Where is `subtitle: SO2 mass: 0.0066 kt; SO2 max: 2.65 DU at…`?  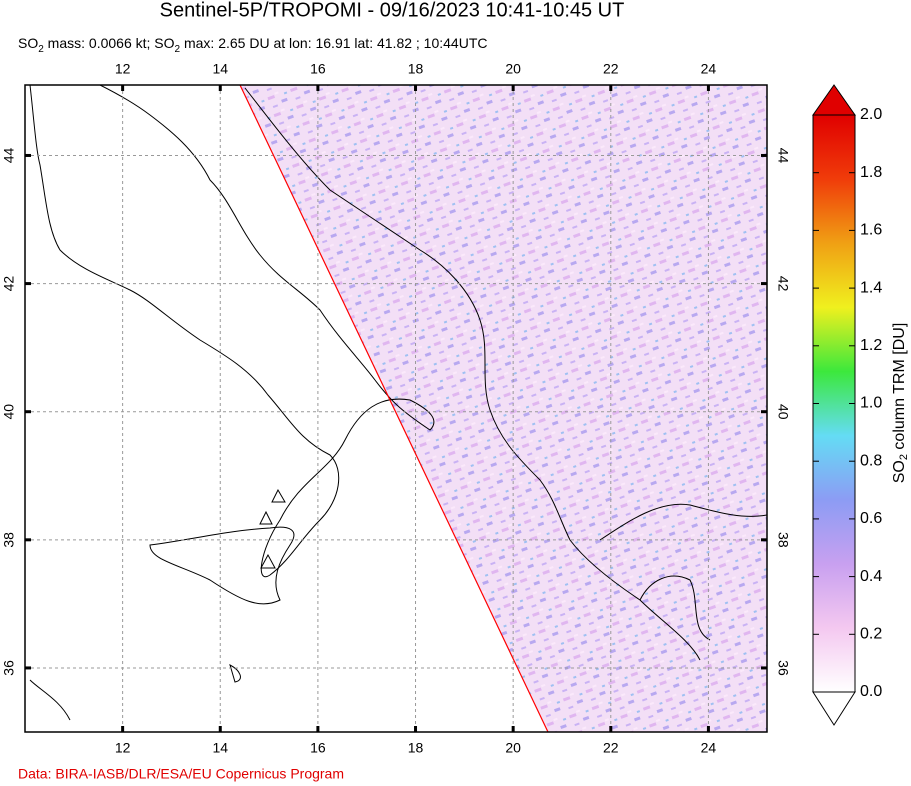 subtitle: SO2 mass: 0.0066 kt; SO2 max: 2.65 DU at… is located at coordinates (253, 45).